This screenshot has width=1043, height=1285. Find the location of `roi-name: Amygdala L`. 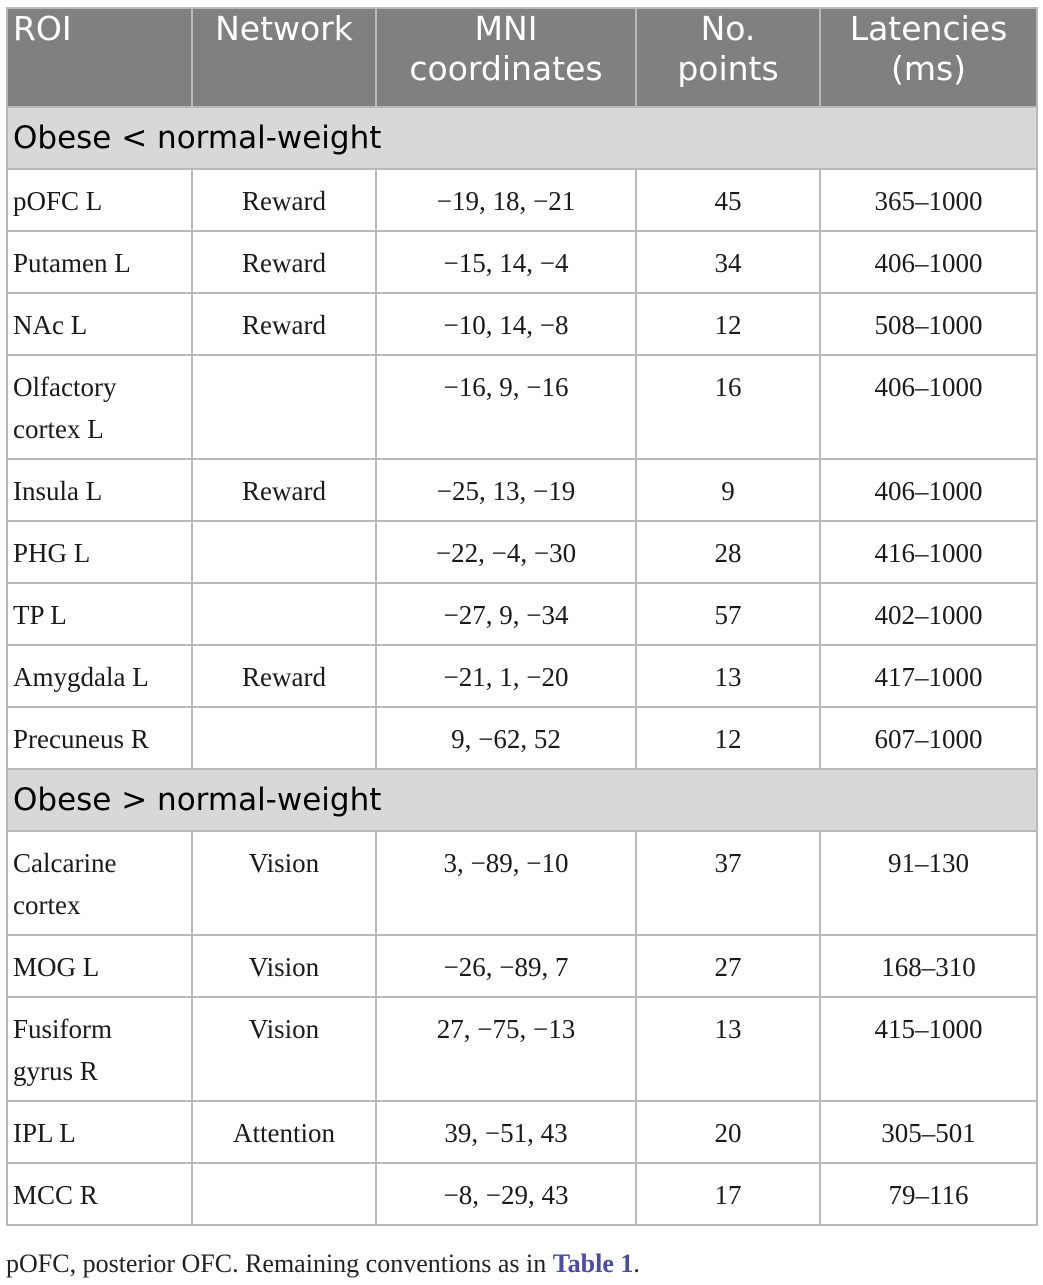

roi-name: Amygdala L is located at coordinates (81, 677).